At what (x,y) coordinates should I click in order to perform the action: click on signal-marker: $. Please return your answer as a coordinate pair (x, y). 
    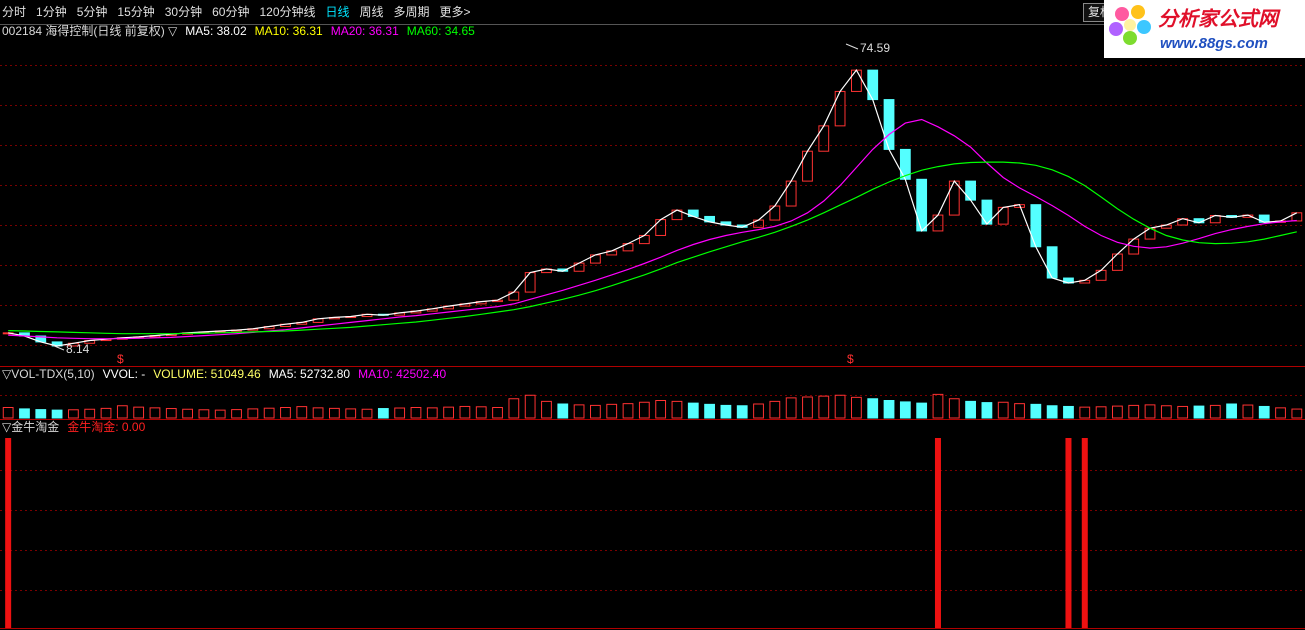
    Looking at the image, I should click on (120, 359).